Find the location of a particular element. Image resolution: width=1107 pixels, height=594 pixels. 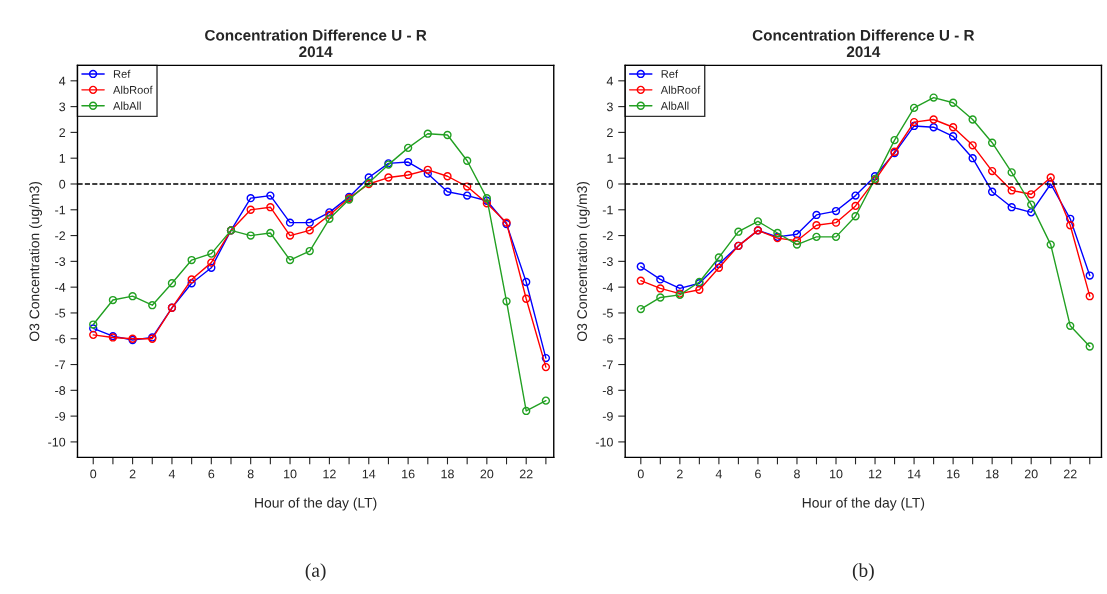

text: (a) is located at coordinates (315, 572).